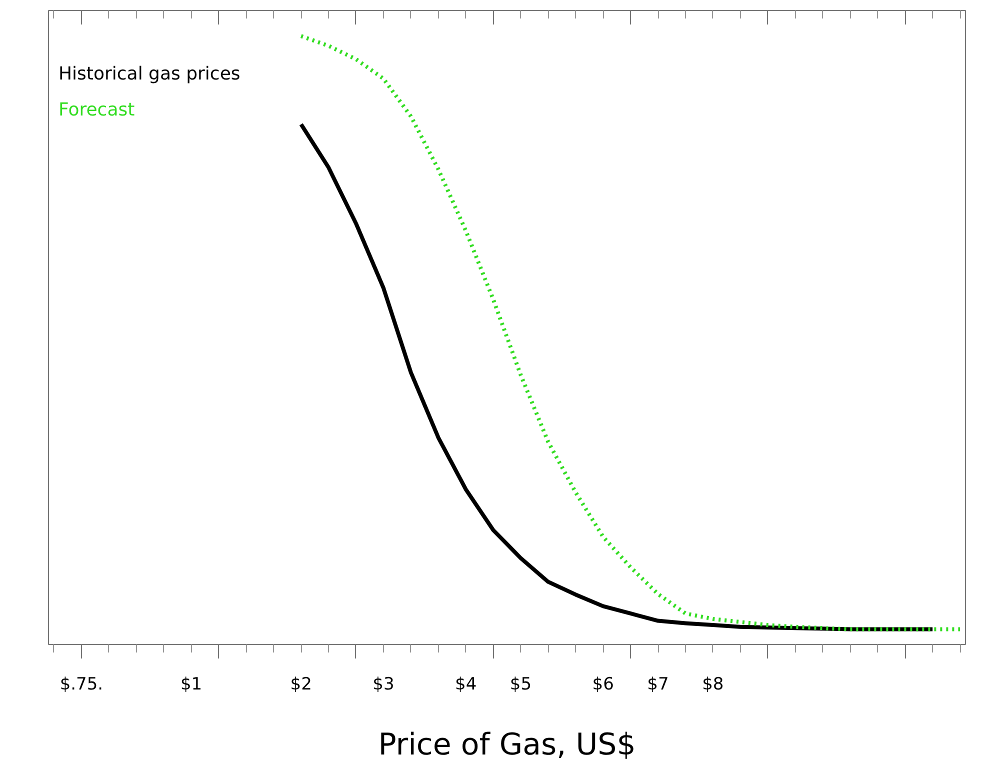 The height and width of the screenshot is (765, 988). I want to click on x-axis-title: Price of Gas, US$, so click(507, 745).